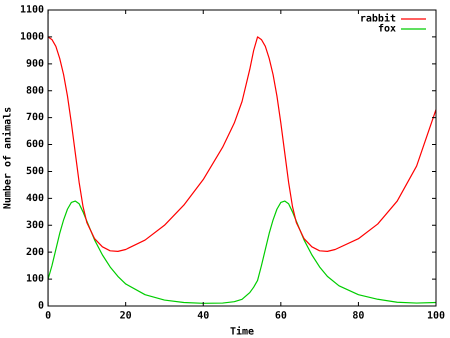  What do you see at coordinates (35, 118) in the screenshot?
I see `y-tick-label: 700` at bounding box center [35, 118].